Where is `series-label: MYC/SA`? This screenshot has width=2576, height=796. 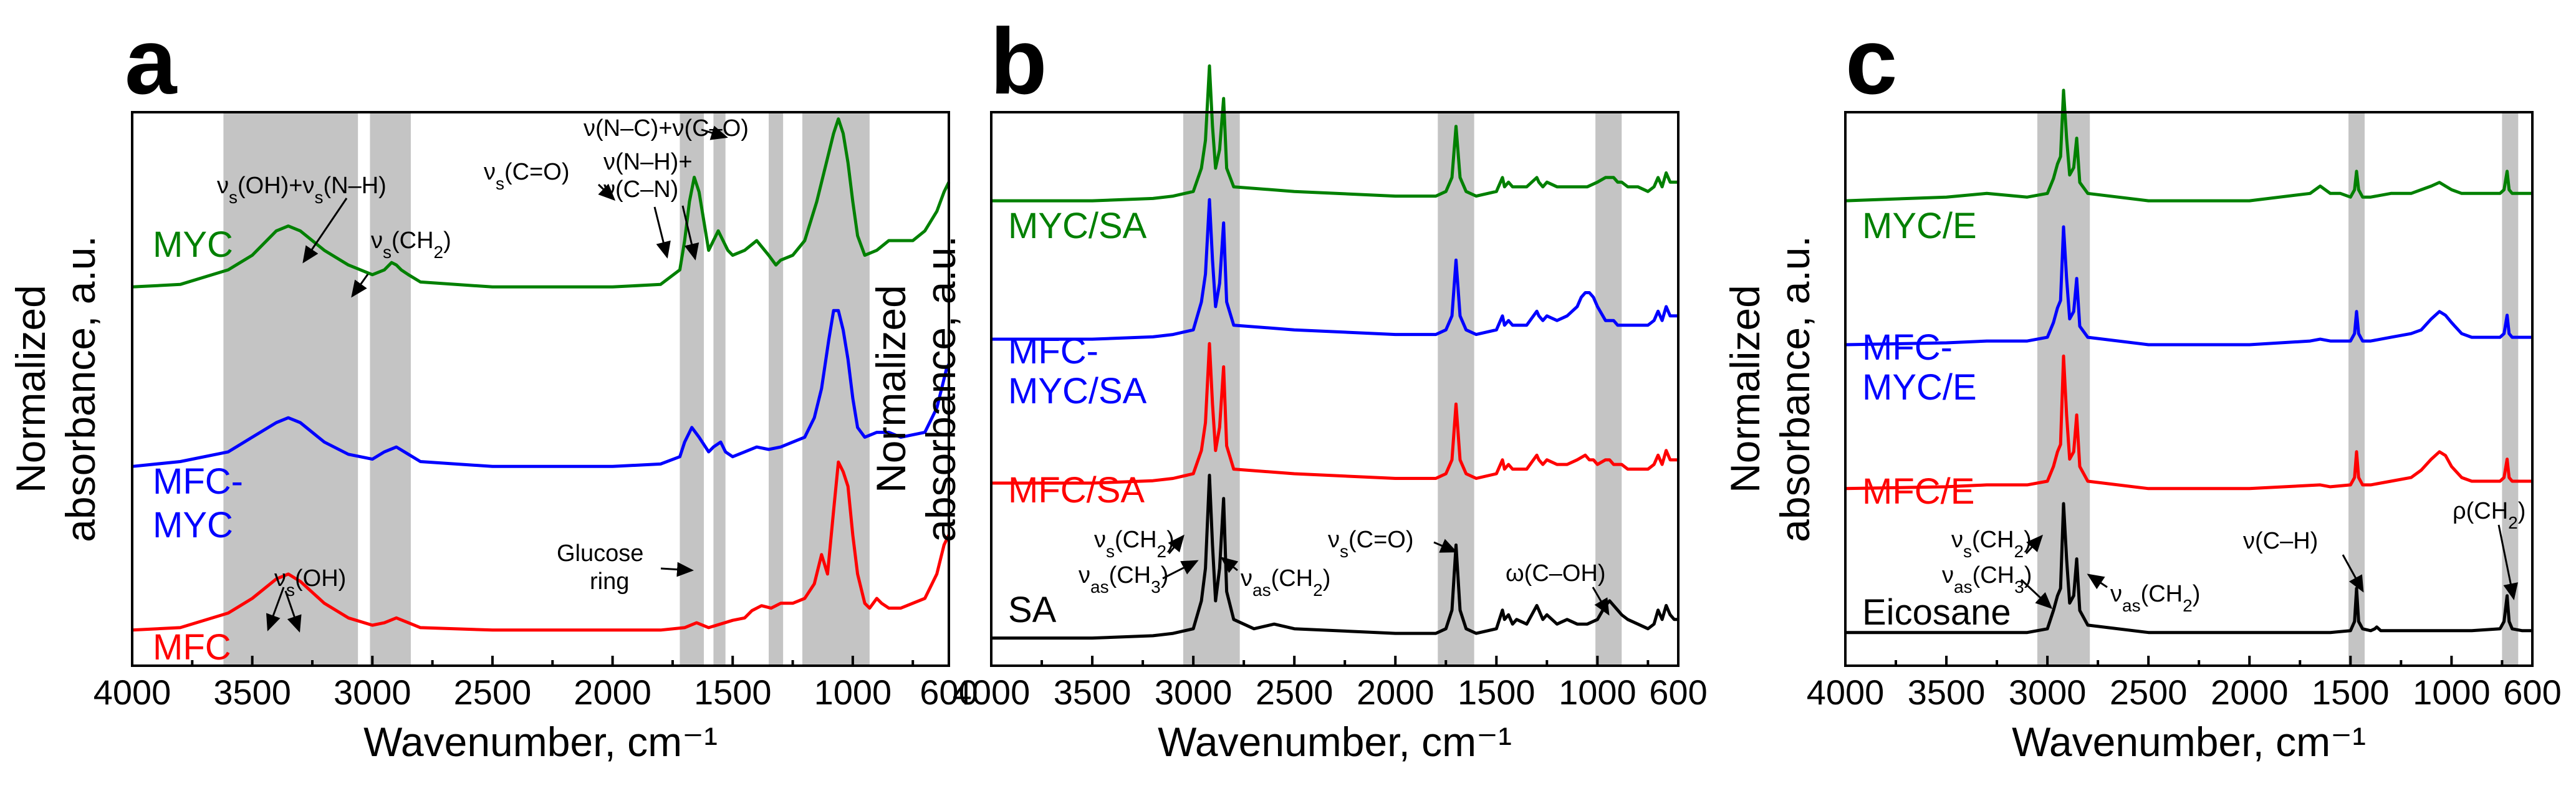 series-label: MYC/SA is located at coordinates (1077, 226).